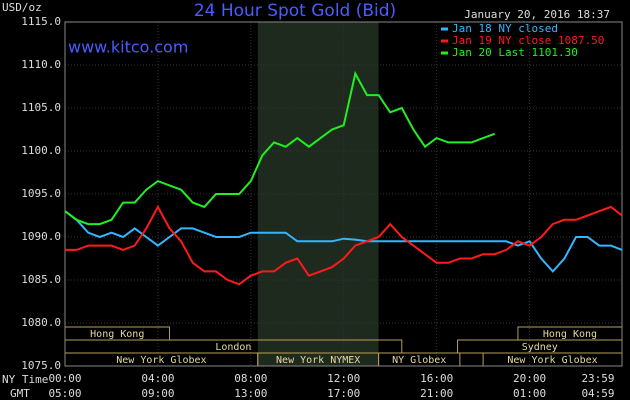 The width and height of the screenshot is (630, 400). I want to click on session-label: NY Globex, so click(419, 360).